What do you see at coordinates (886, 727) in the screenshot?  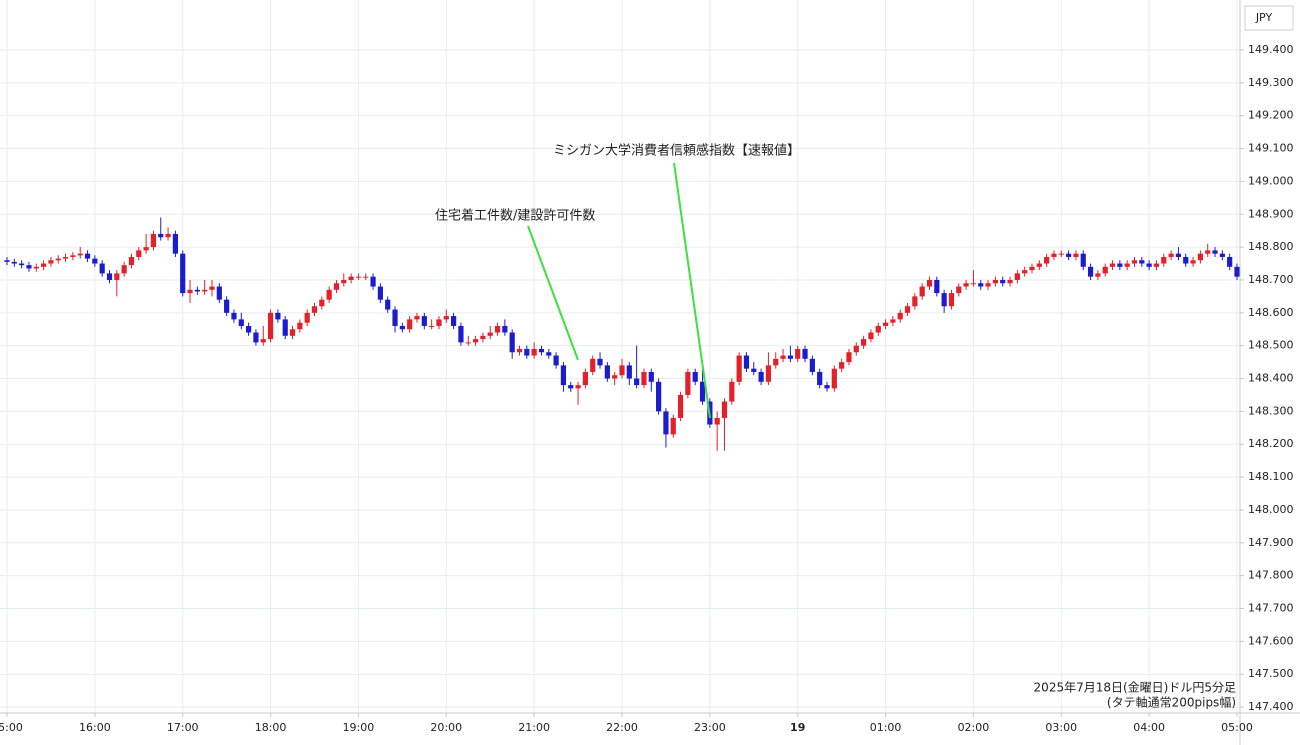 I see `x-tick-label: 01:00` at bounding box center [886, 727].